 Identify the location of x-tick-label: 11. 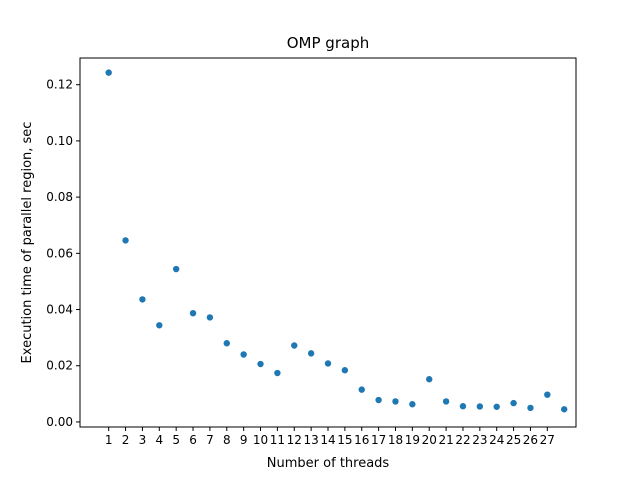
(277, 440).